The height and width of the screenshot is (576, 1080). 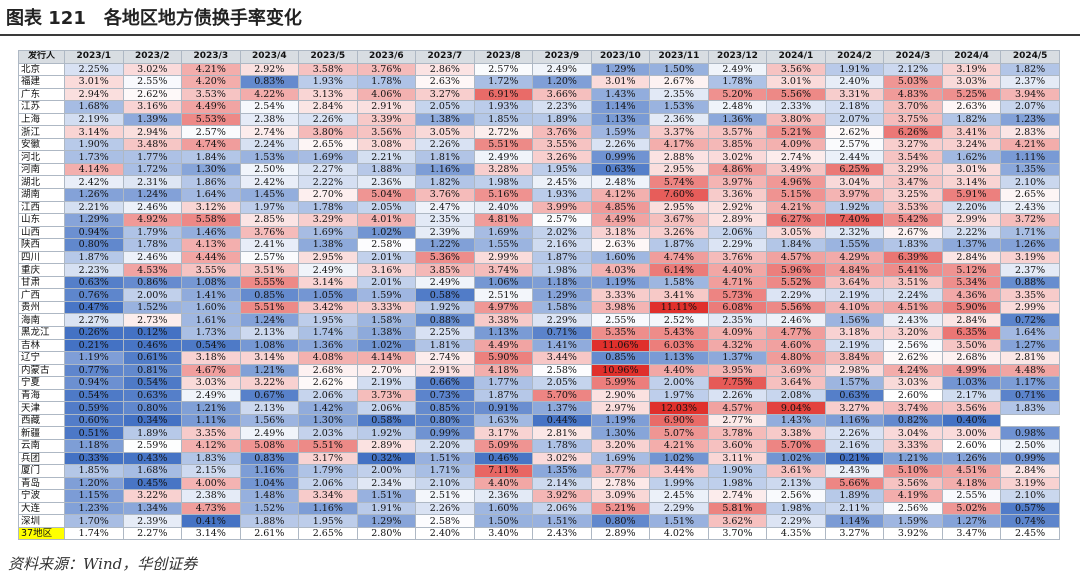 I want to click on turnover-cell: 2.59%, so click(x=152, y=445).